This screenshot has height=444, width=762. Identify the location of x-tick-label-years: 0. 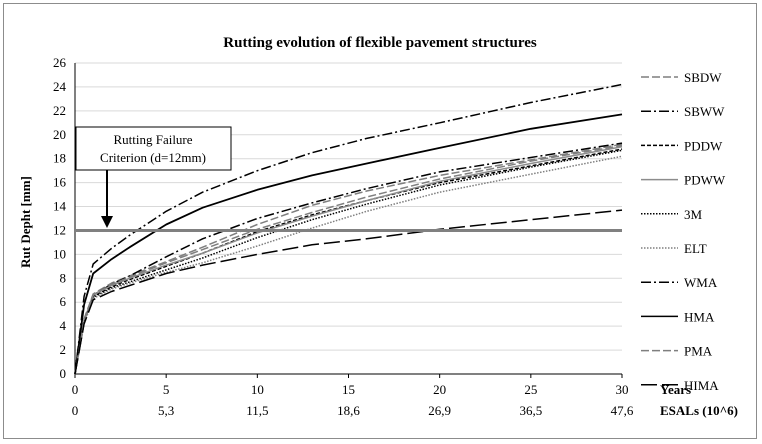
(75, 389).